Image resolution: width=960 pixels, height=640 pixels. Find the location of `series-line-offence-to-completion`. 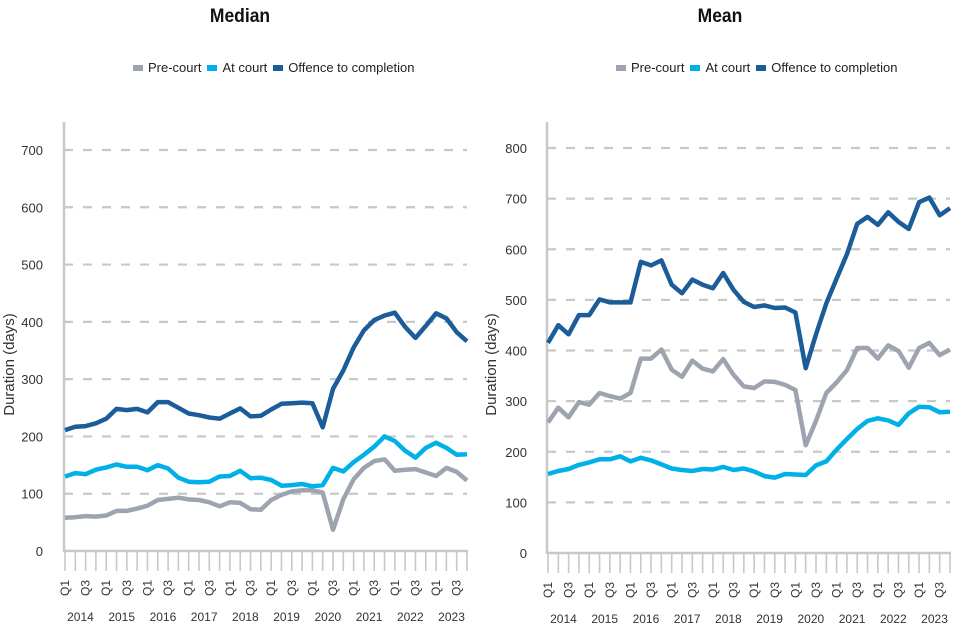

series-line-offence-to-completion is located at coordinates (266, 371).